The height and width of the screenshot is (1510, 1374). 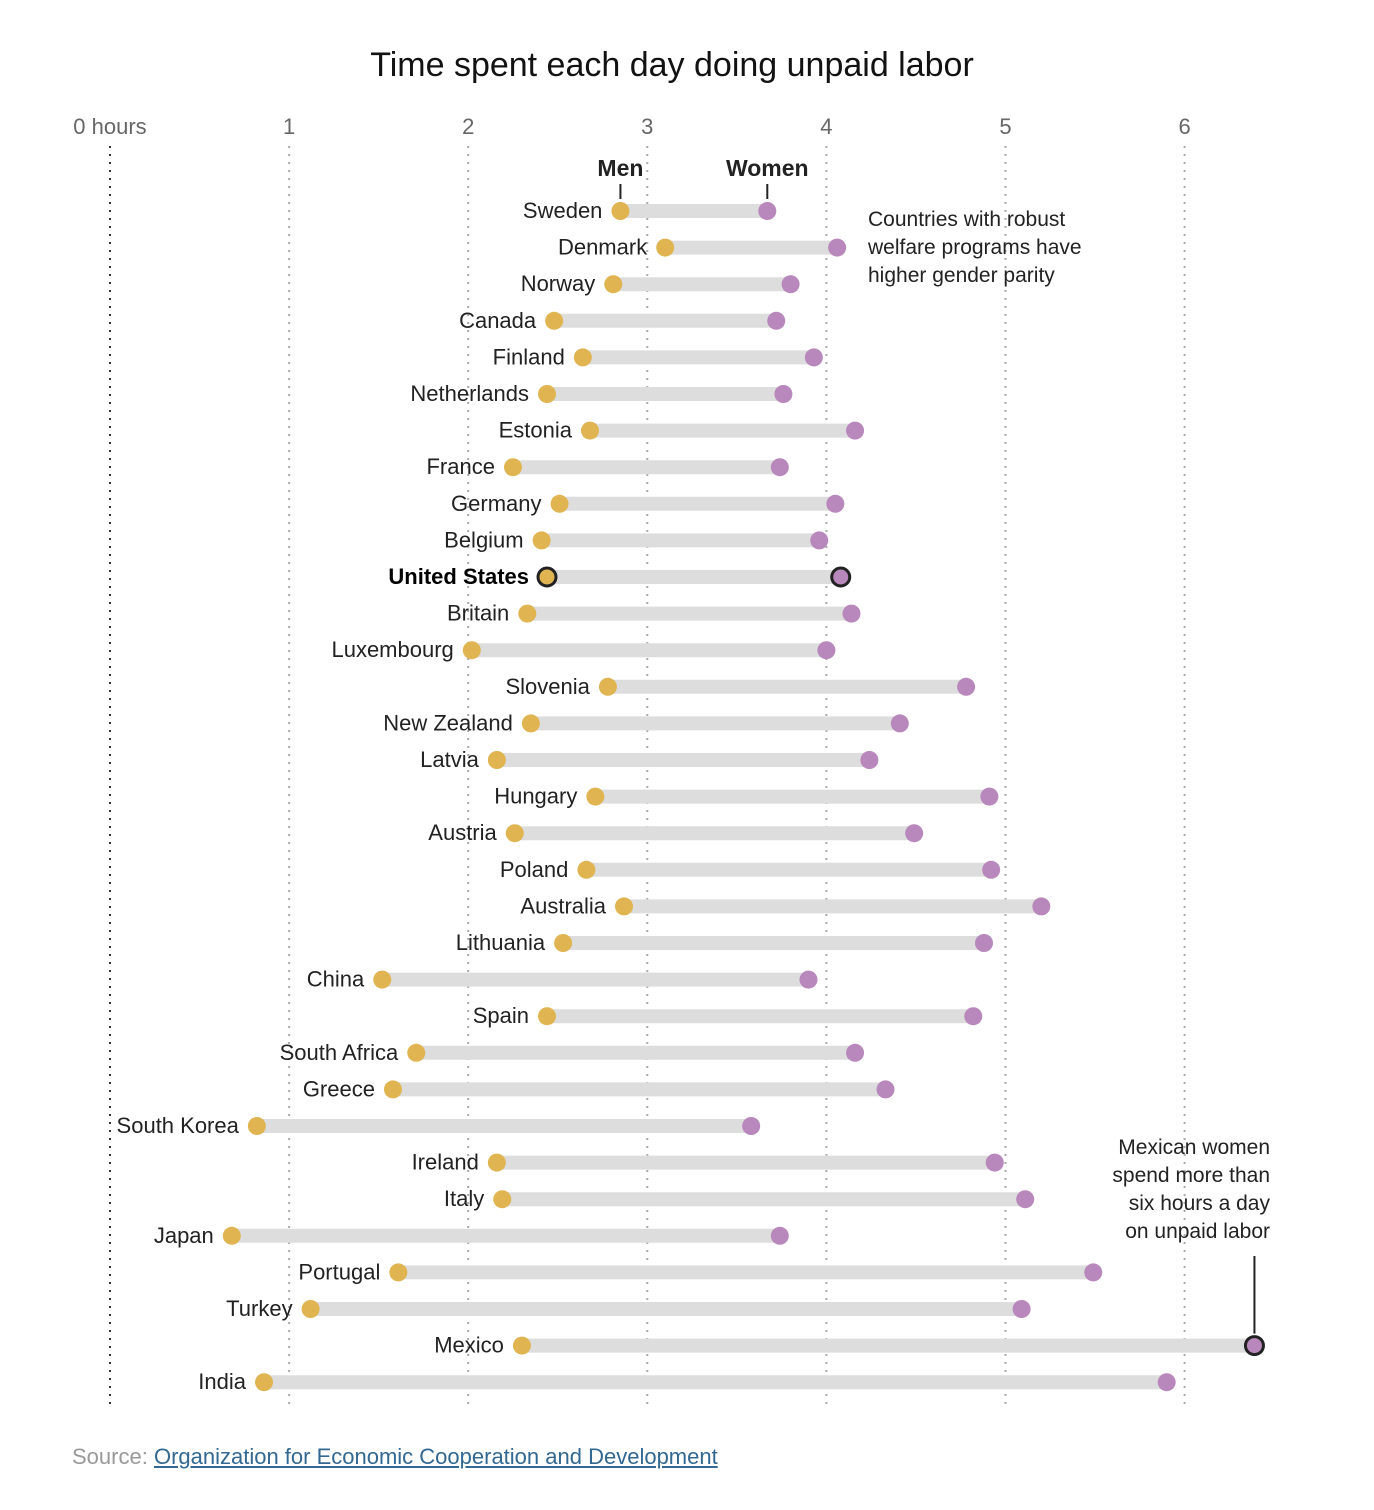 What do you see at coordinates (496, 503) in the screenshot?
I see `country-label: Germany` at bounding box center [496, 503].